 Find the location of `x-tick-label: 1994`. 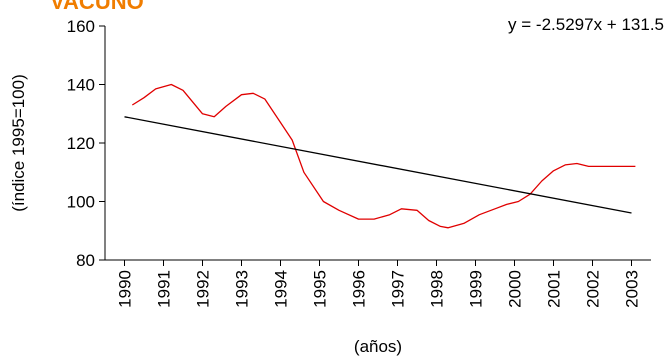

x-tick-label: 1994 is located at coordinates (281, 289).